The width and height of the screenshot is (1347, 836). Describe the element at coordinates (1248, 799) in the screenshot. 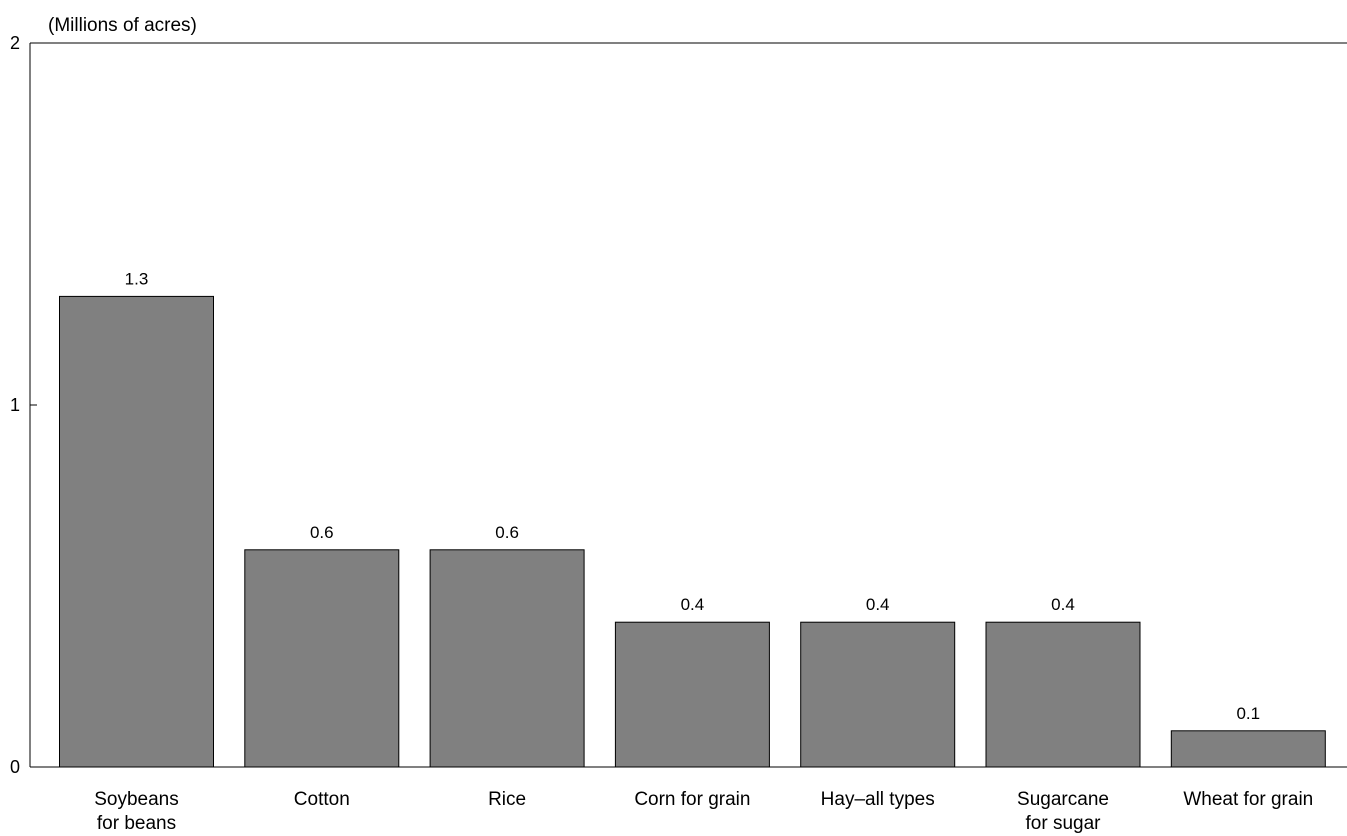

I see `category-label: Wheat for grain` at that location.